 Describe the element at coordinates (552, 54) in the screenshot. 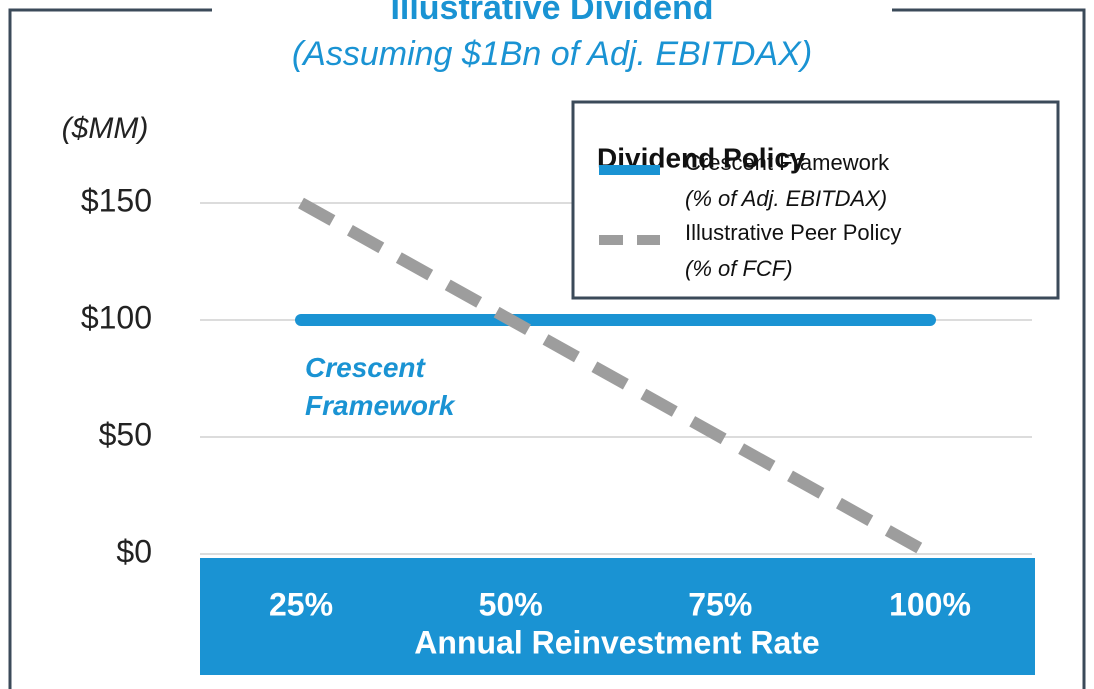

I see `chart-subtitle: (Assuming $1Bn of Adj. EBITDAX)` at that location.